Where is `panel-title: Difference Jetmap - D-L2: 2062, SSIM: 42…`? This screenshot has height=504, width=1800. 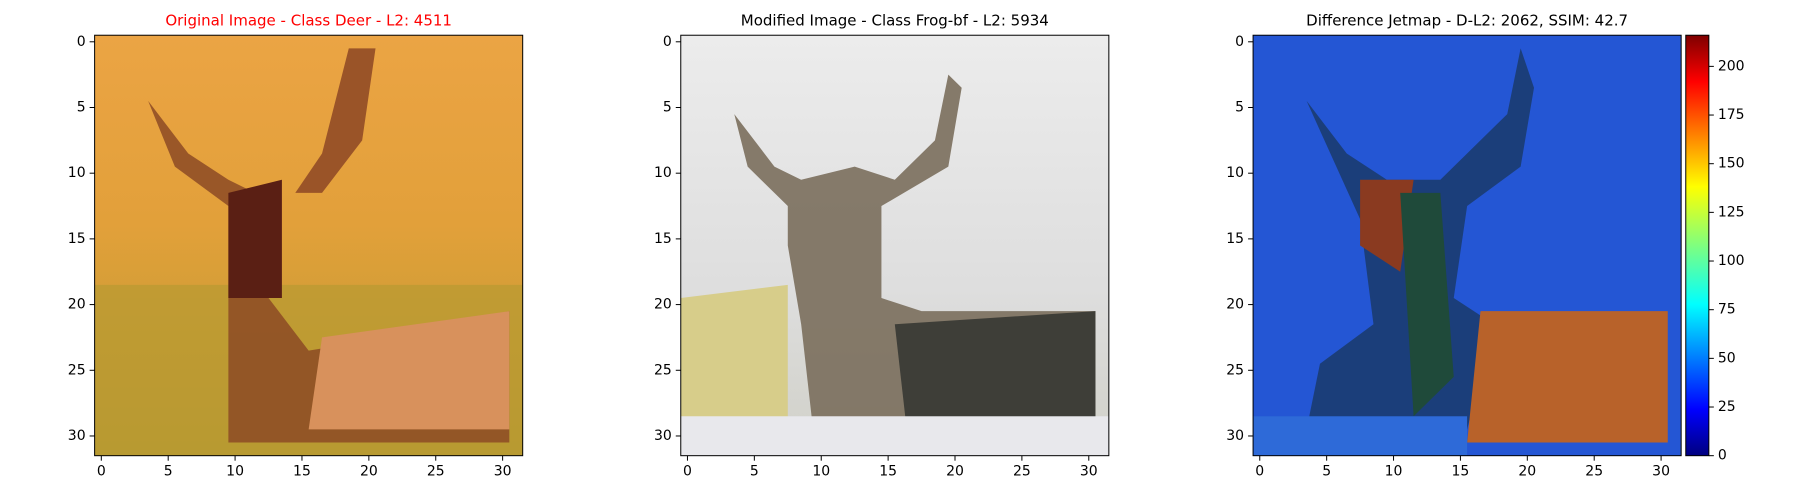
panel-title: Difference Jetmap - D-L2: 2062, SSIM: 42… is located at coordinates (1467, 21).